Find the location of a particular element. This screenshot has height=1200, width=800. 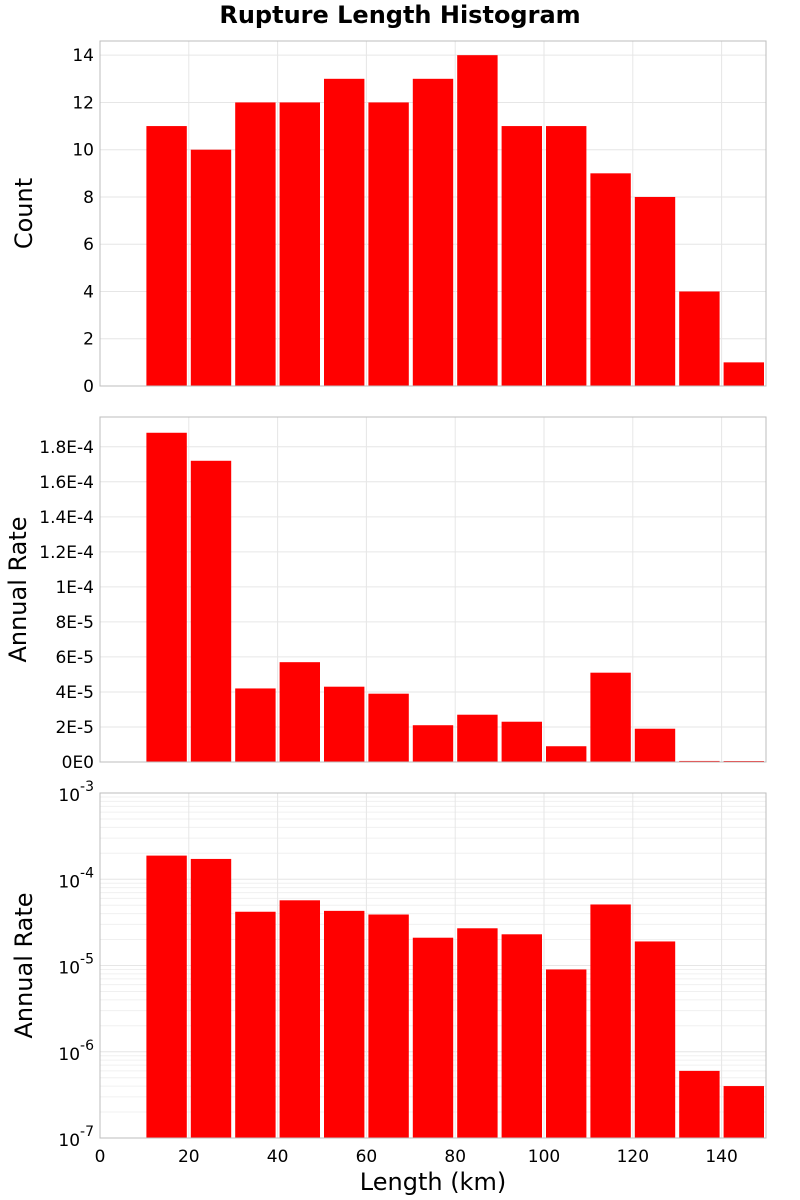

y-tick-label: 4E-5 is located at coordinates (74, 693).